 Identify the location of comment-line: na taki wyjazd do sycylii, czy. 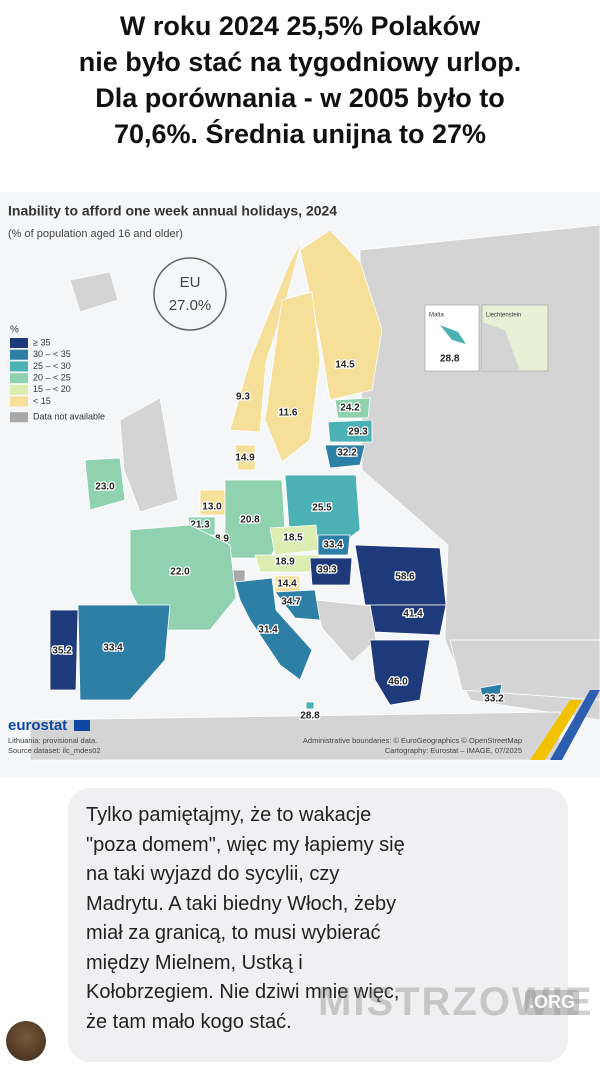
(213, 874).